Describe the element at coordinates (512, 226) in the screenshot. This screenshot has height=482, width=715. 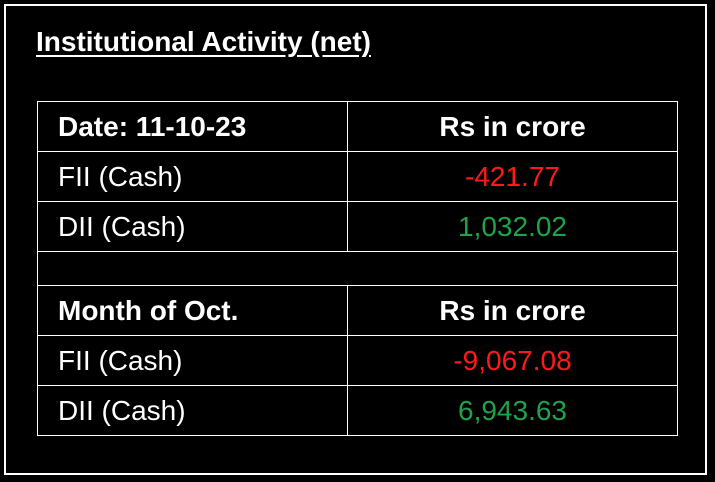
I see `value-cell: 1,032.02` at that location.